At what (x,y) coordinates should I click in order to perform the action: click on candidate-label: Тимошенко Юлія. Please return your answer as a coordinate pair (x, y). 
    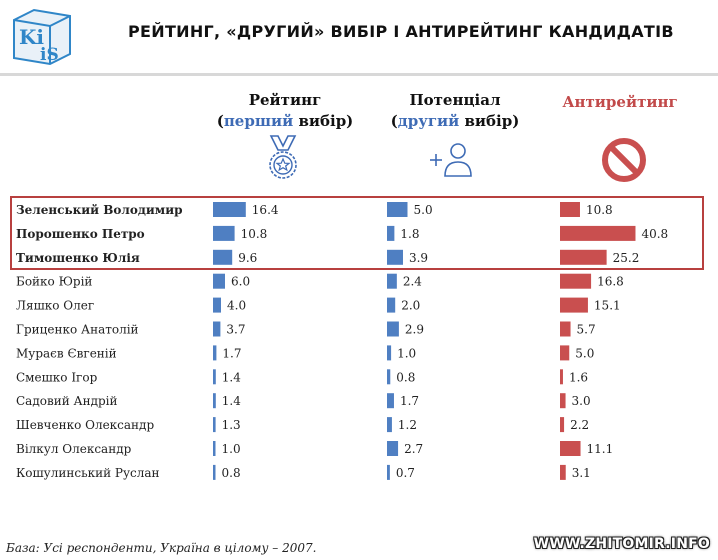
    Looking at the image, I should click on (78, 258).